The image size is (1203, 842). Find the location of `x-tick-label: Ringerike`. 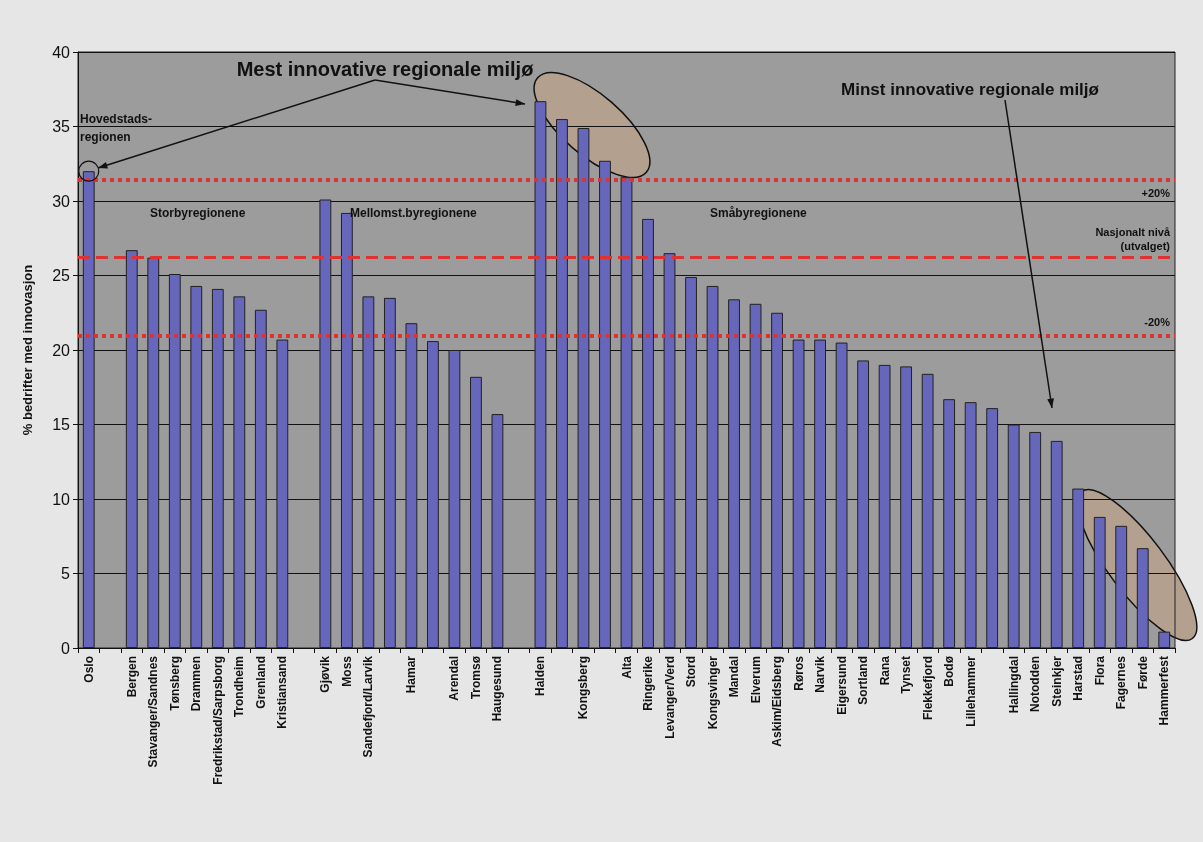

x-tick-label: Ringerike is located at coordinates (648, 683).